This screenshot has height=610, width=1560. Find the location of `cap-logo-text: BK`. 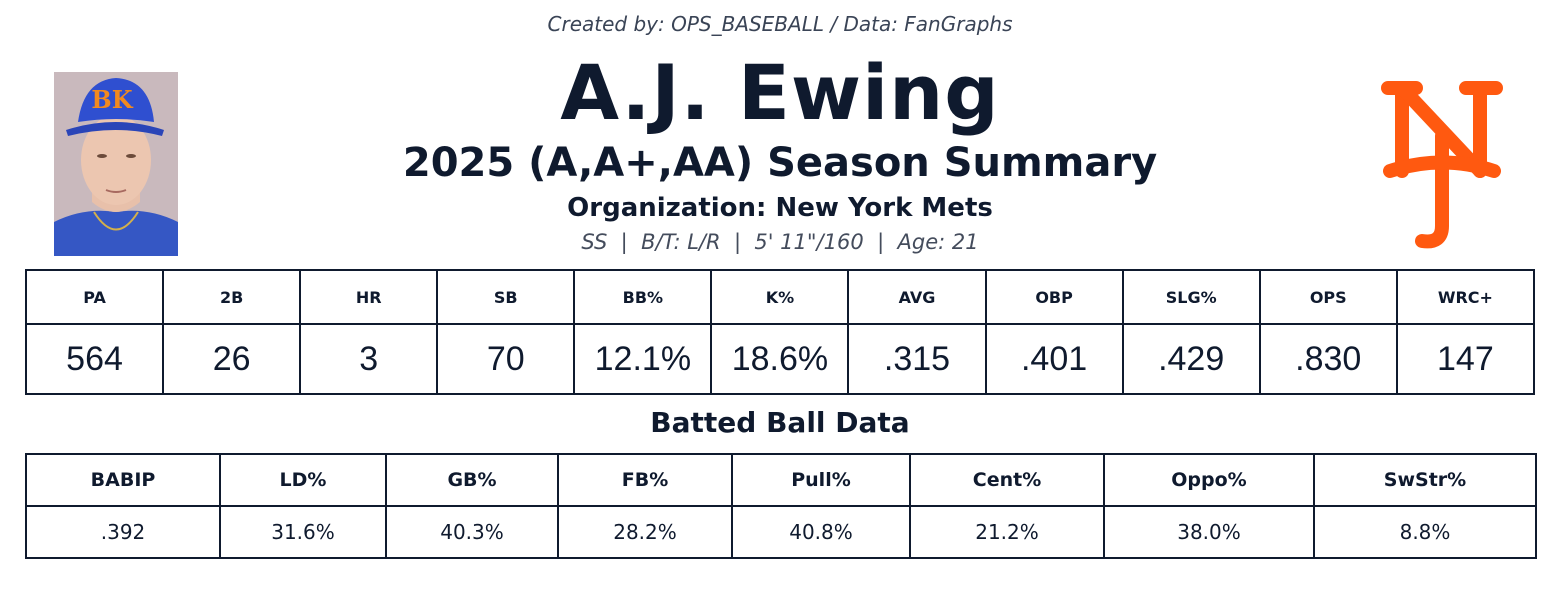

cap-logo-text: BK is located at coordinates (112, 99).